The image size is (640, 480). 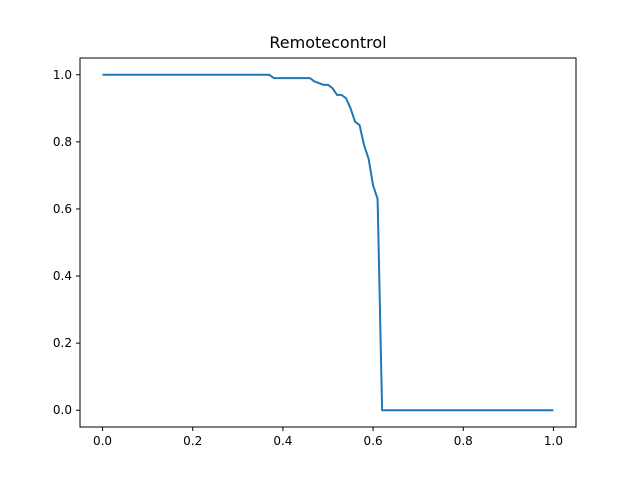 I want to click on y-tick-label: 0.8, so click(x=62, y=142).